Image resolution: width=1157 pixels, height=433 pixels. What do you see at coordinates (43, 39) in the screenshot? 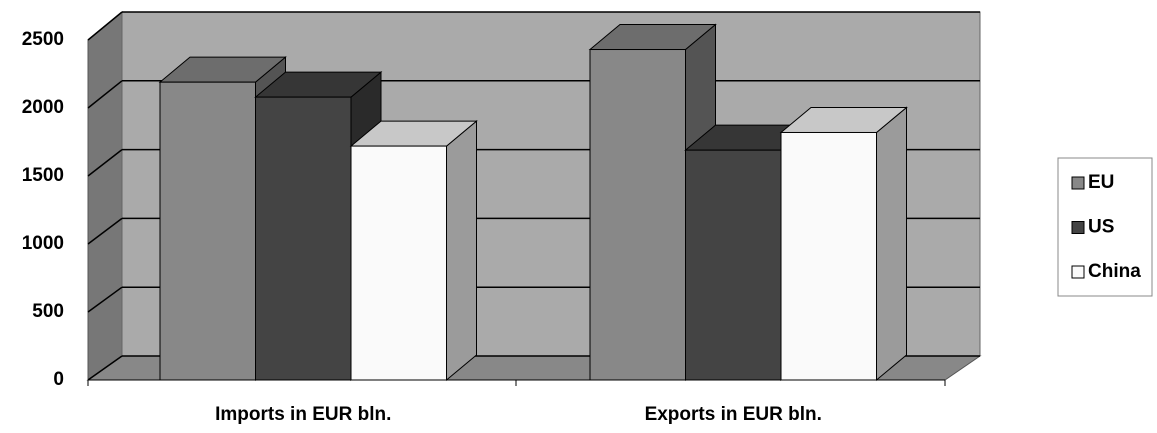
I see `y-tick-label: 2500` at bounding box center [43, 39].